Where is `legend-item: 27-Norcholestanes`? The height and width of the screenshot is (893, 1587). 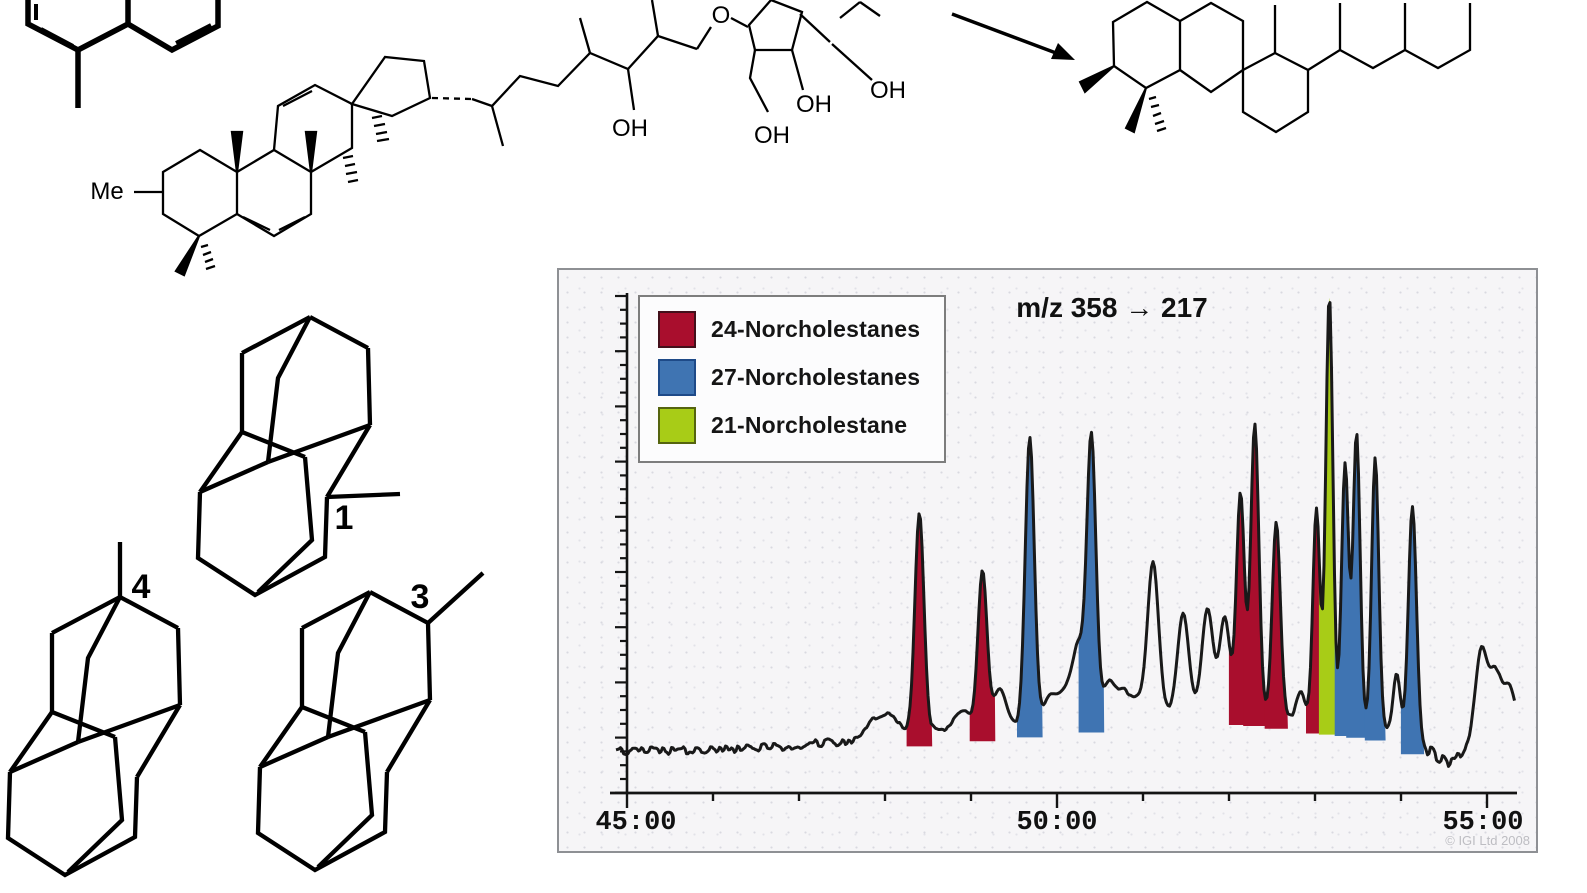 legend-item: 27-Norcholestanes is located at coordinates (801, 377).